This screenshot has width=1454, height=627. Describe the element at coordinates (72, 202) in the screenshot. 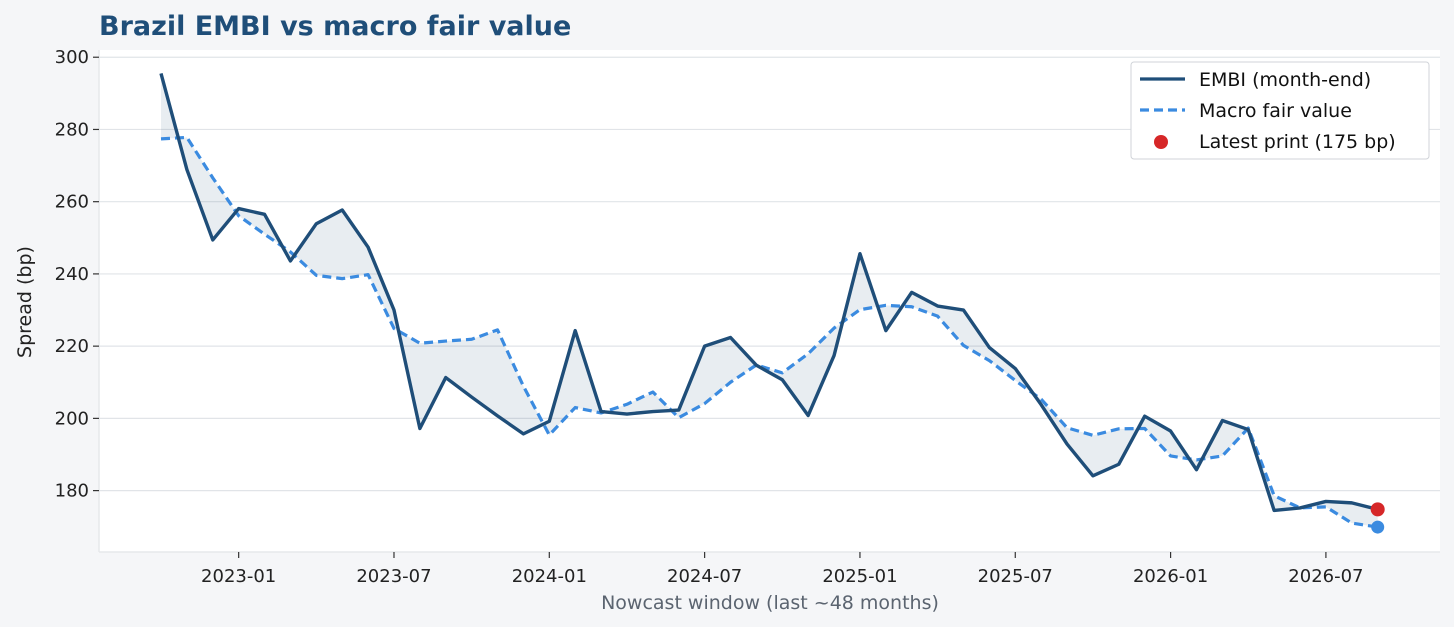

I see `y-tick-label-260: 260` at that location.